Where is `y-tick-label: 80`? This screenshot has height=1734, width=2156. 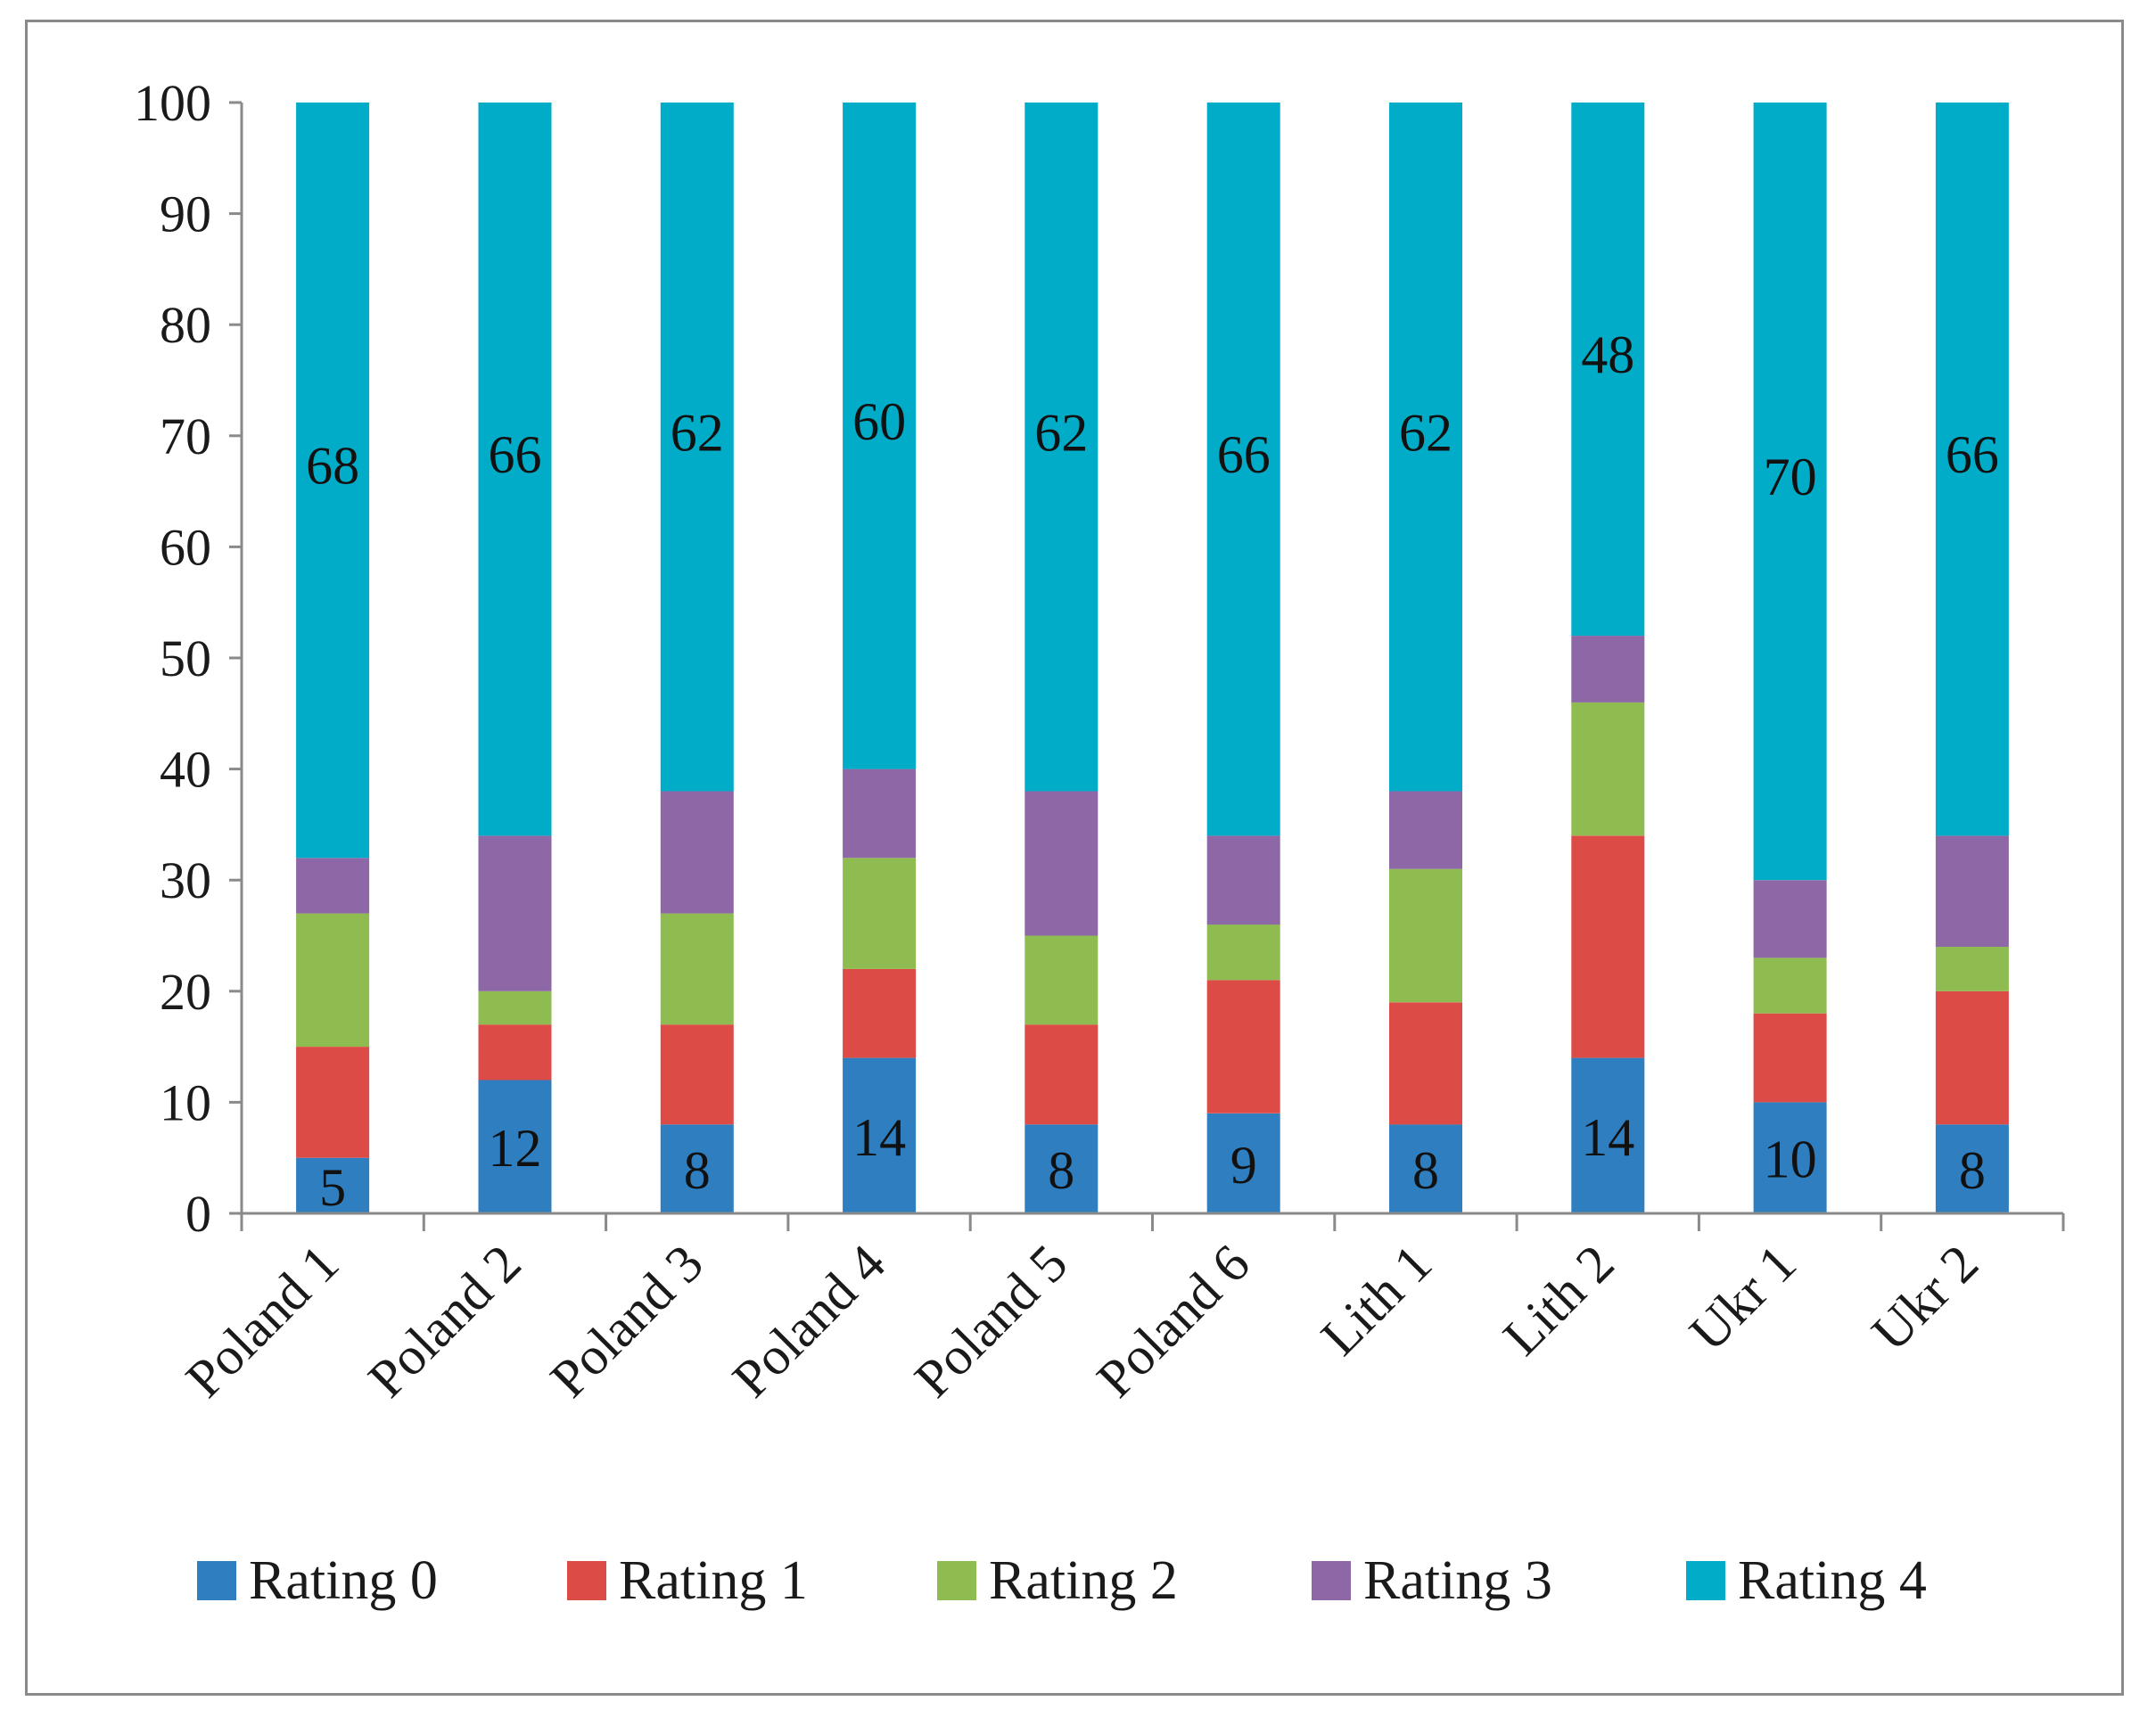 y-tick-label: 80 is located at coordinates (185, 325).